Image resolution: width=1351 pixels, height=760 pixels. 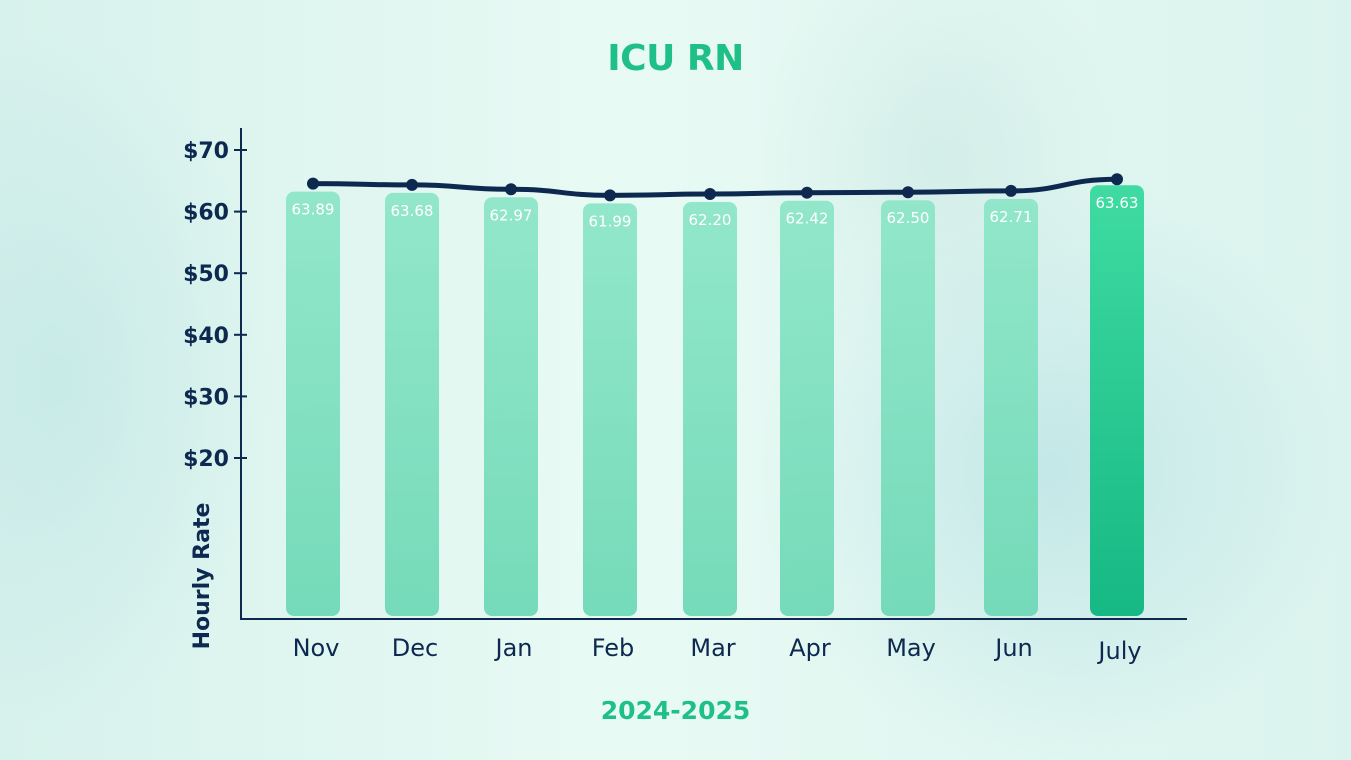 I want to click on trend-point-apr, so click(x=807, y=192).